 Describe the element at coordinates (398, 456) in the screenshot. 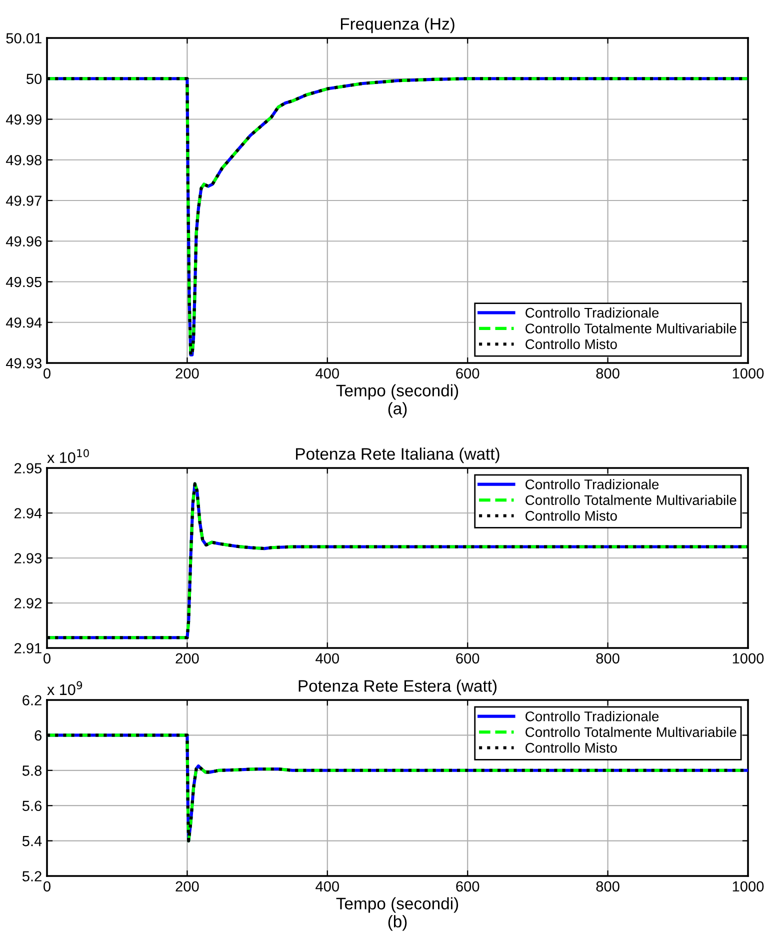

I see `chart-title: Potenza Rete Italiana (watt)` at that location.